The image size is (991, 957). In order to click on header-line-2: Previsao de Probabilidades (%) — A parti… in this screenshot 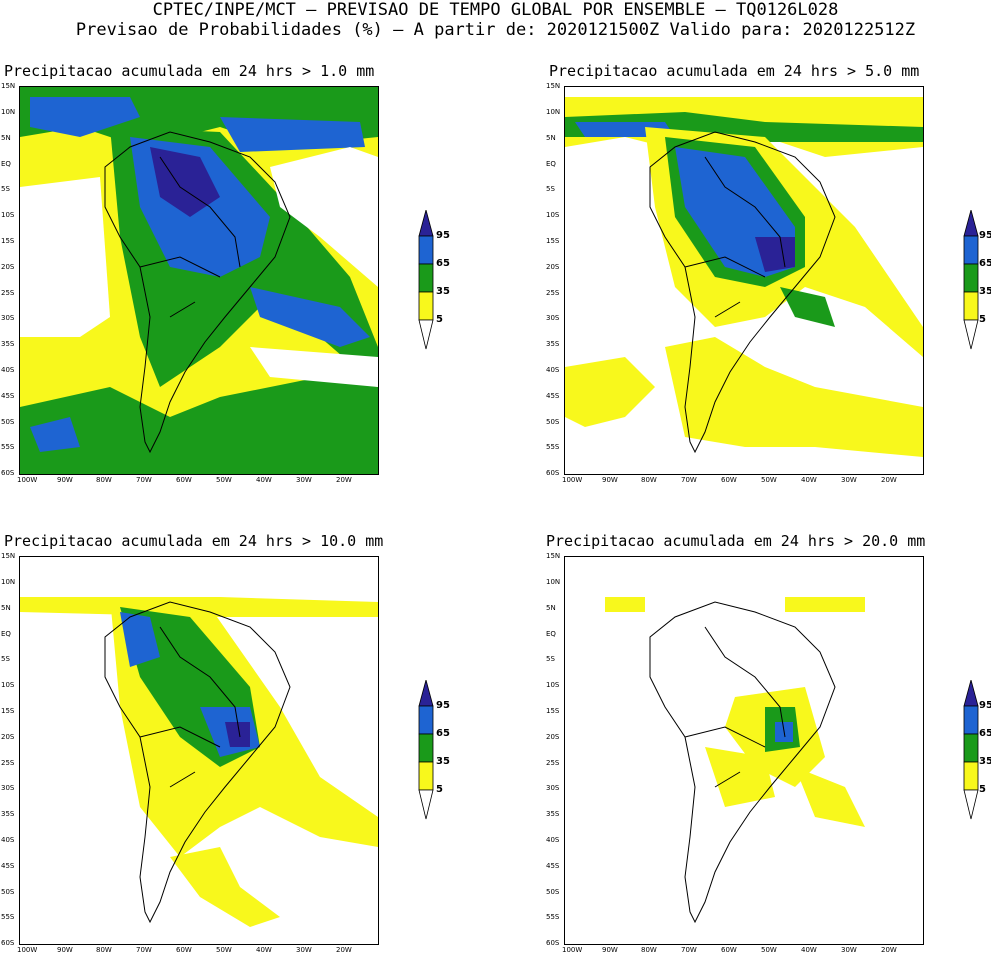, I will do `click(495, 30)`.